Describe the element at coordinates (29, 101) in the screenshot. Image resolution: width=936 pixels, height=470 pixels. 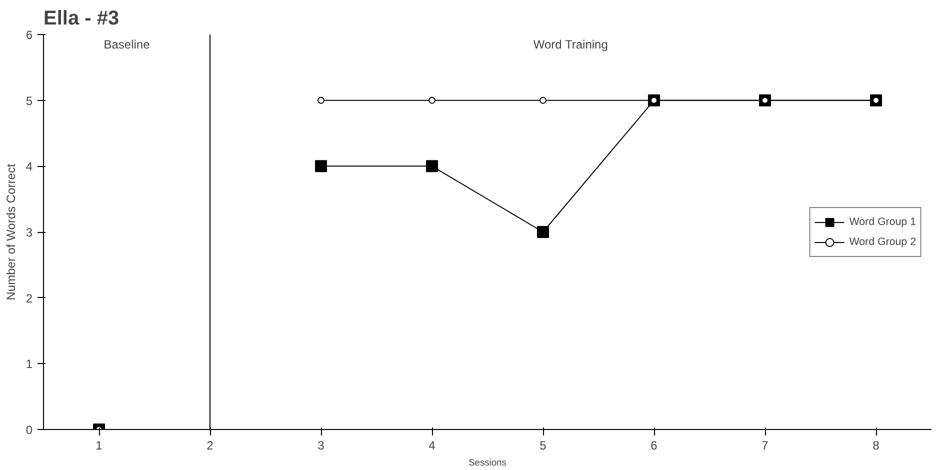
I see `y-tick-label: 5` at that location.